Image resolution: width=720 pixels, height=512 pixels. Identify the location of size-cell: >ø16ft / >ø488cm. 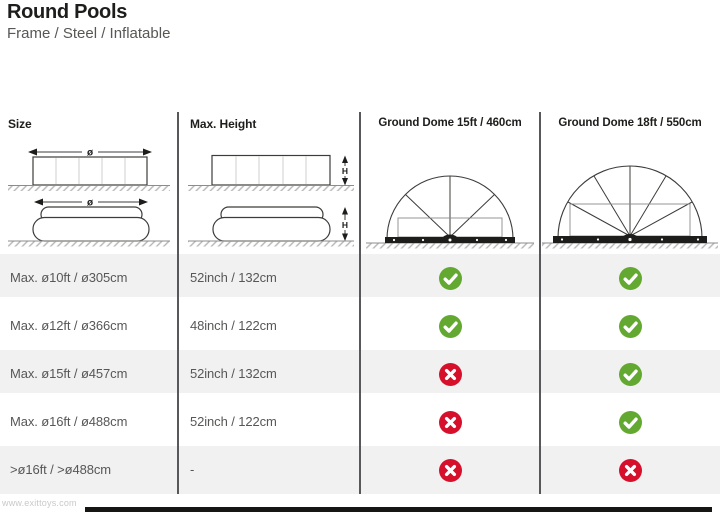
(61, 469).